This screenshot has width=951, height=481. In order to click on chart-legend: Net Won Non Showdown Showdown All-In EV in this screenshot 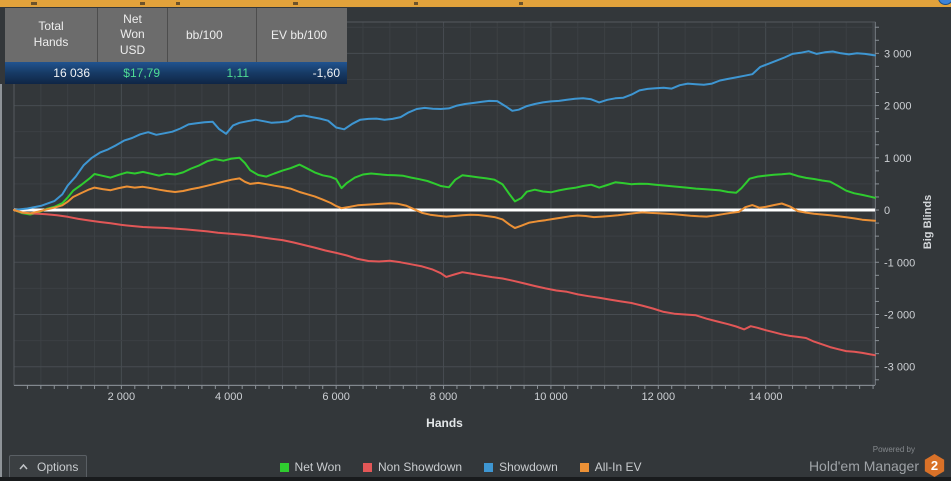, I will do `click(460, 467)`.